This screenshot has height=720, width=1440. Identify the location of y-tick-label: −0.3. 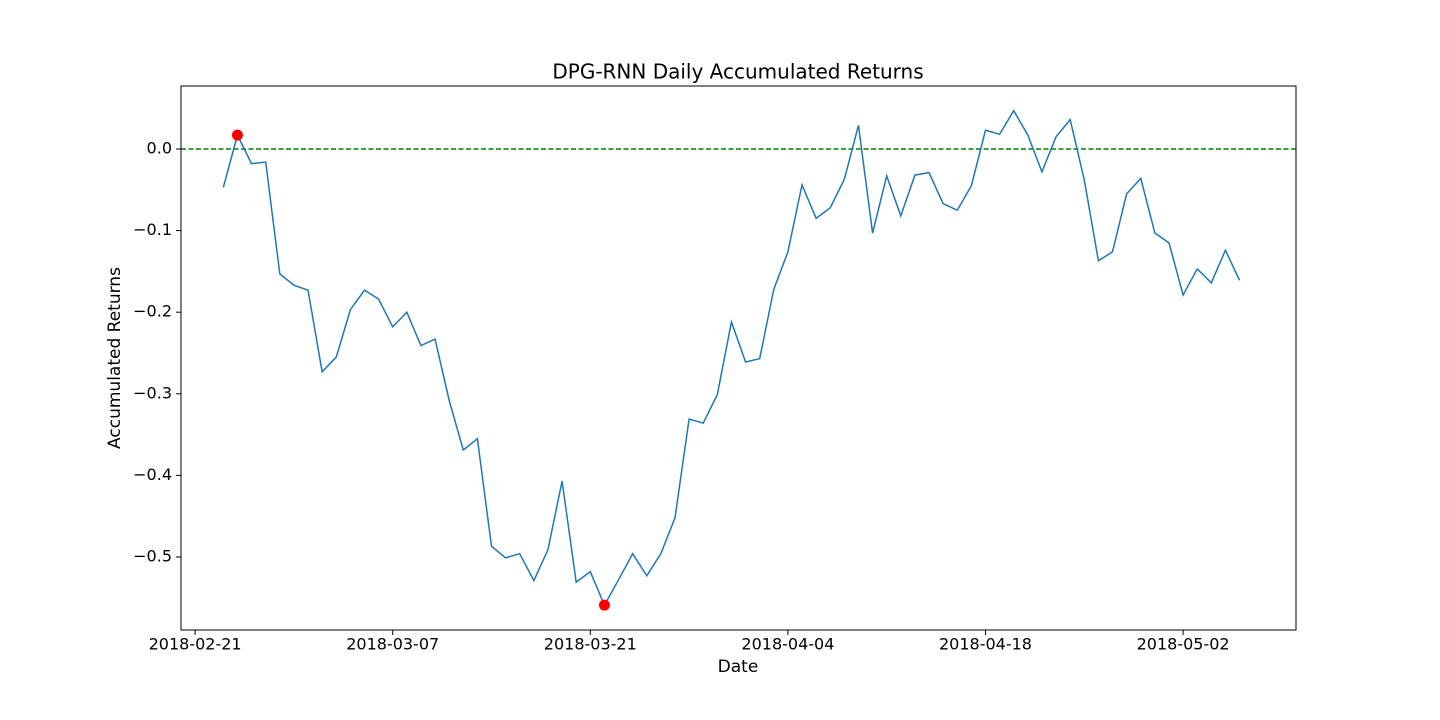
(152, 392).